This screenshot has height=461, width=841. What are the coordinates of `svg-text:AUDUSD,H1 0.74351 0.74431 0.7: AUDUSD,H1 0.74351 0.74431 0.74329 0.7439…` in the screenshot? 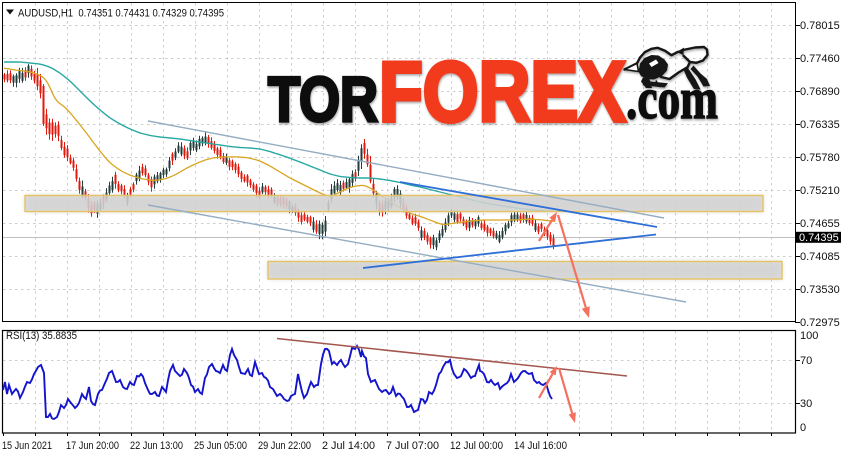 It's located at (121, 14).